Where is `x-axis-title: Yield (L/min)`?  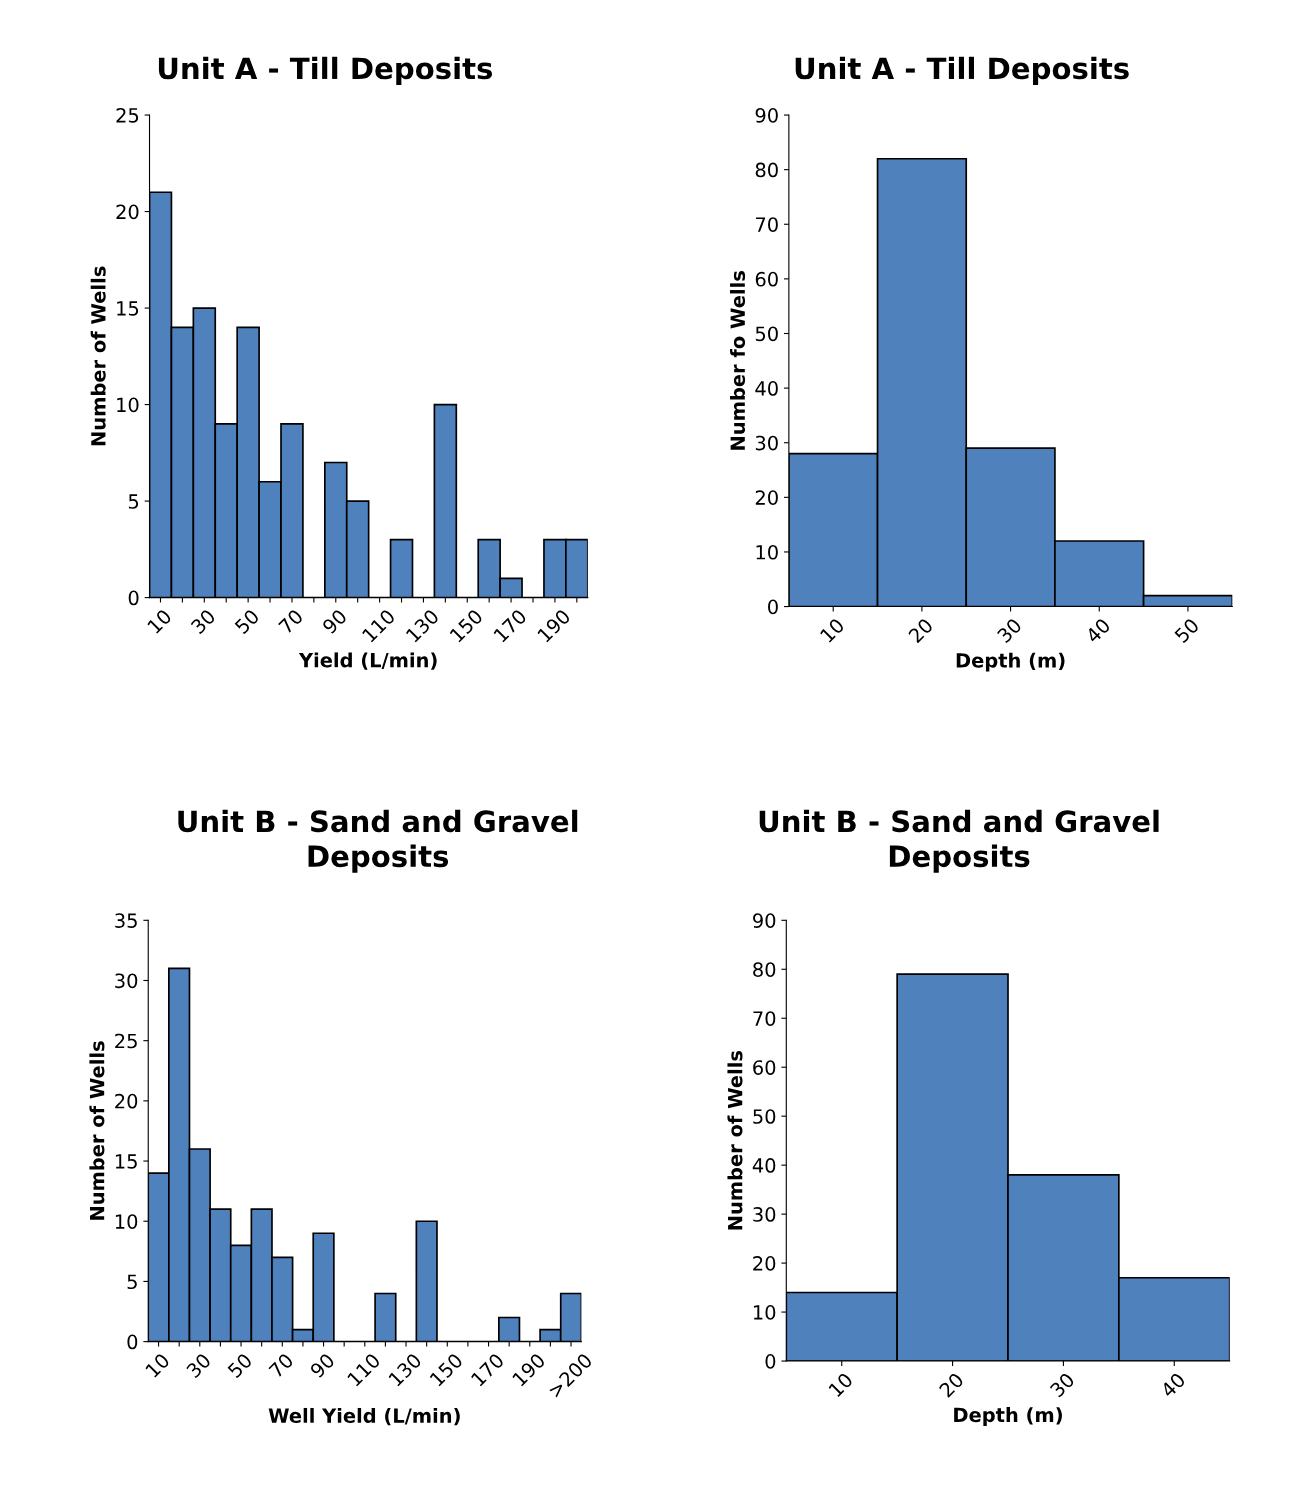
x-axis-title: Yield (L/min) is located at coordinates (367, 661).